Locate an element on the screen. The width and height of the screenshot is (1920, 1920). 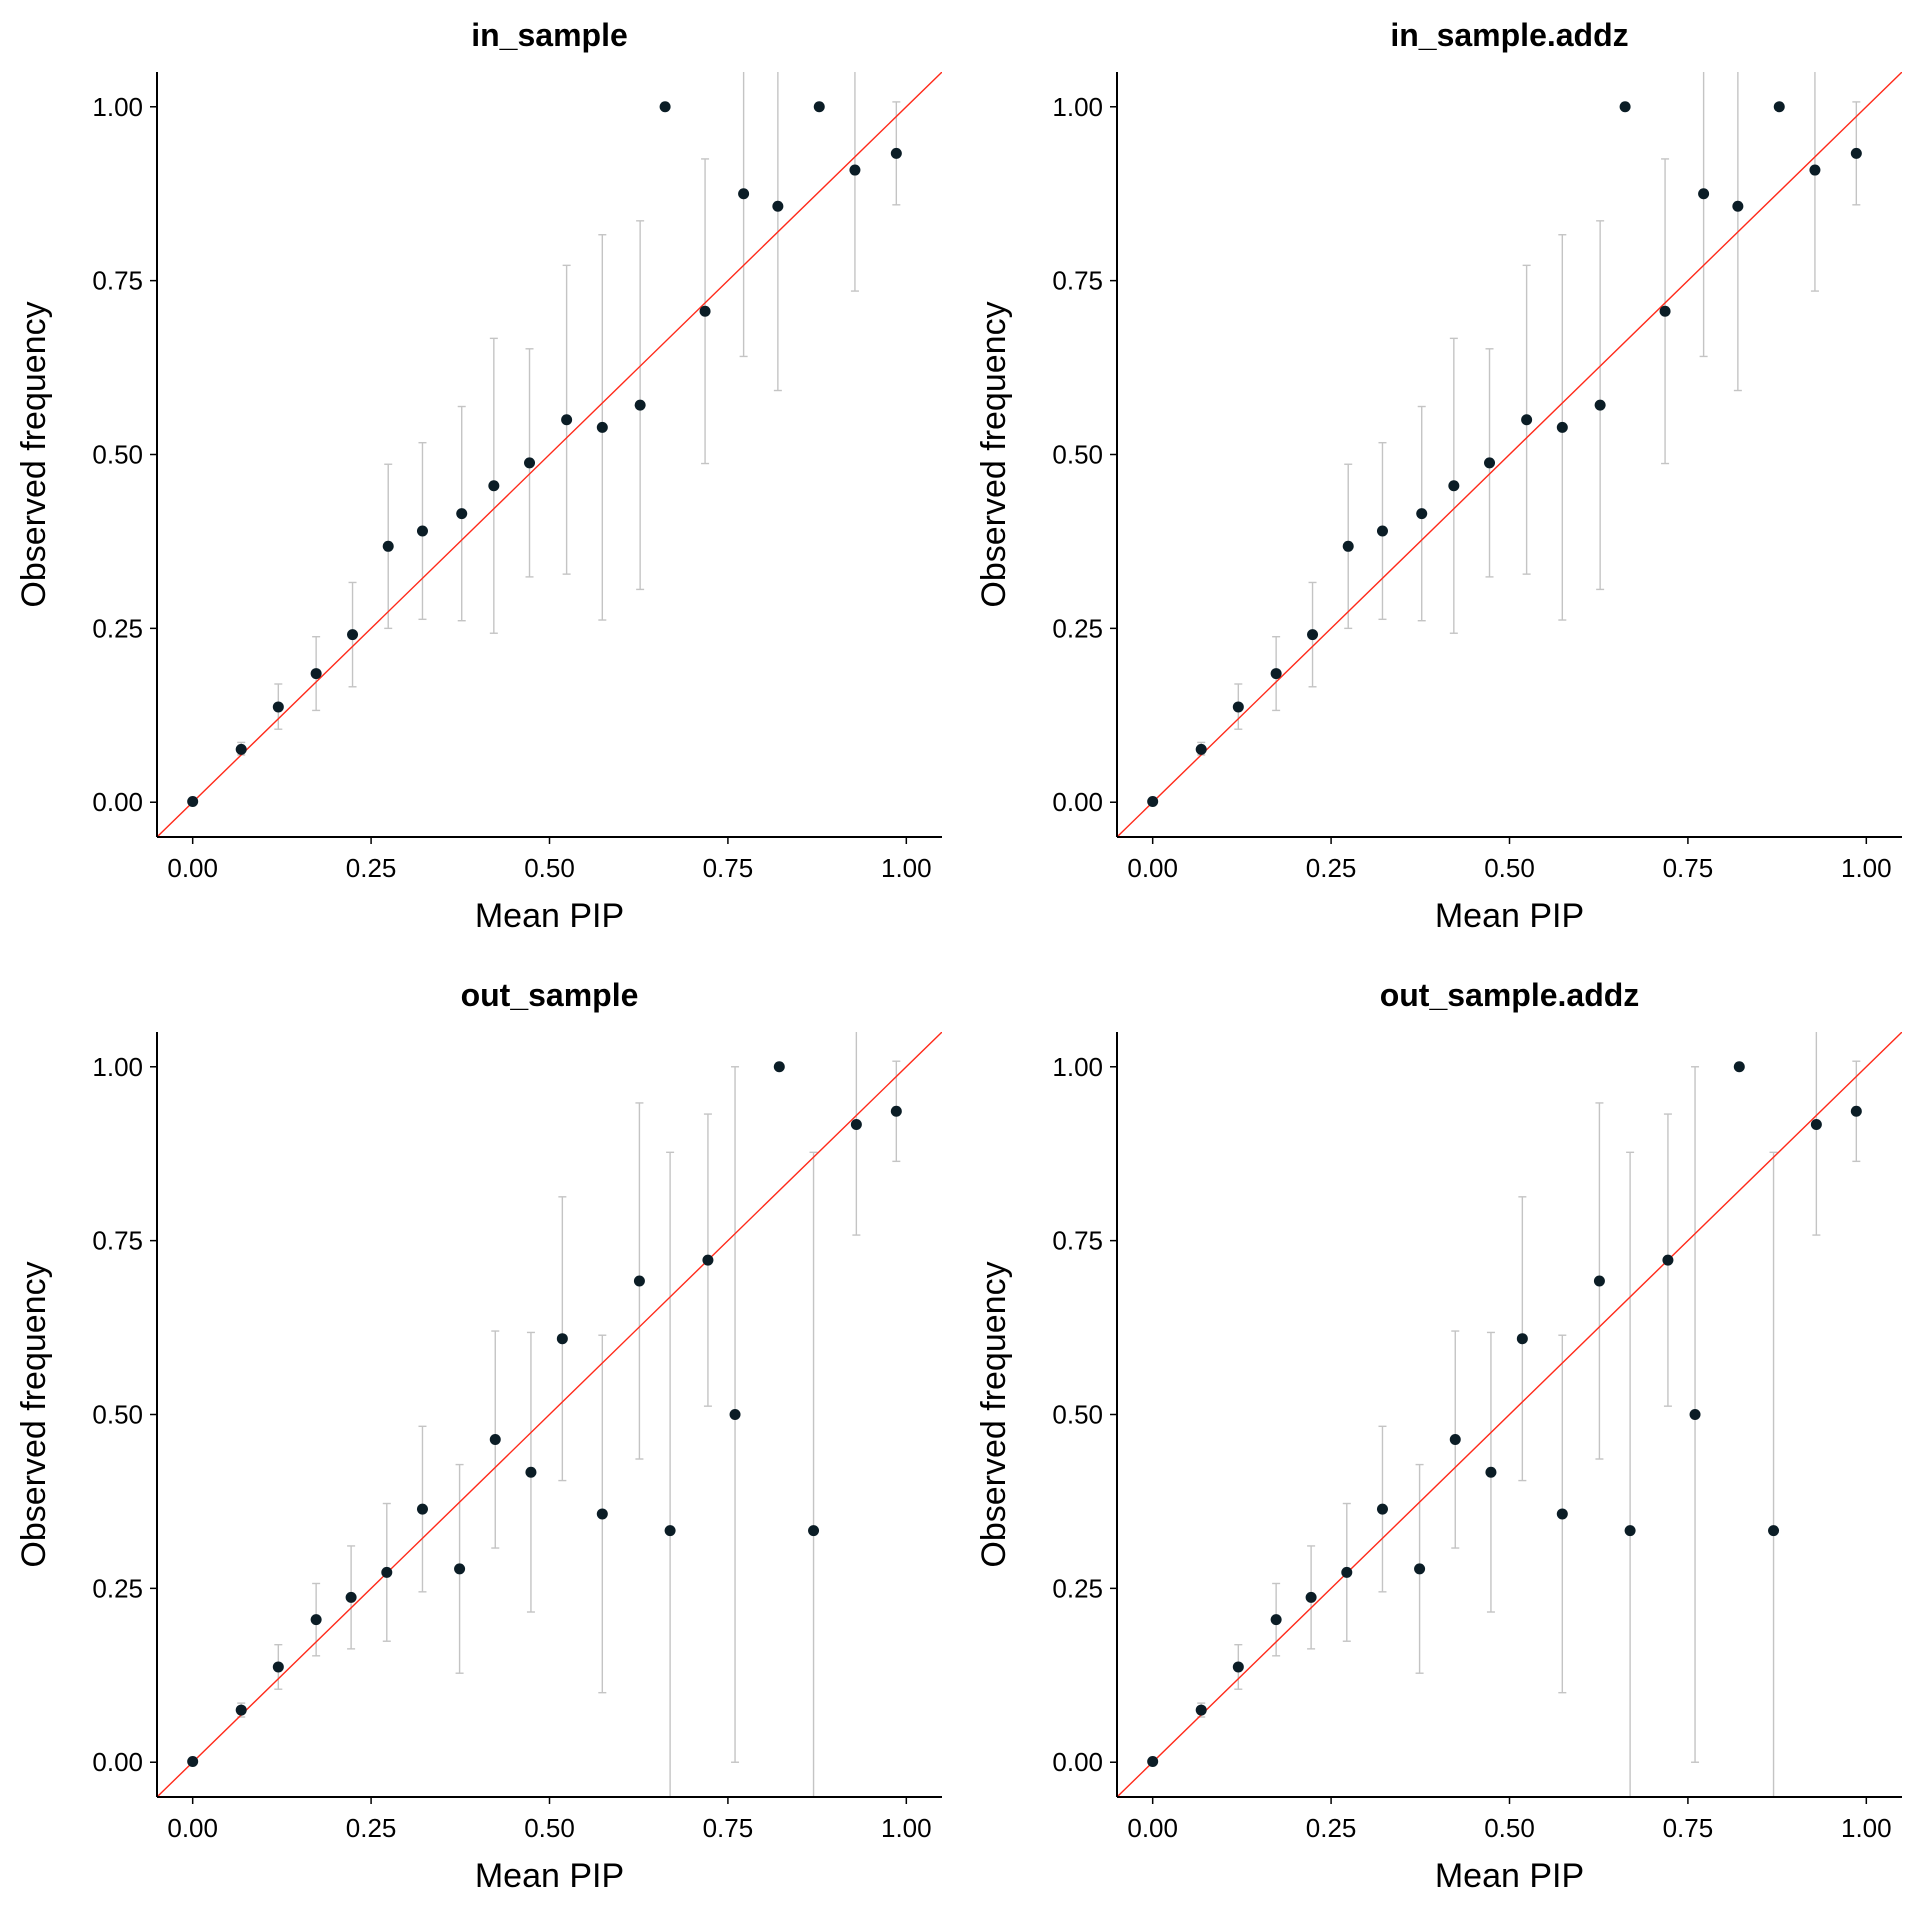
panel-title: out_sample.addz is located at coordinates (1510, 995).